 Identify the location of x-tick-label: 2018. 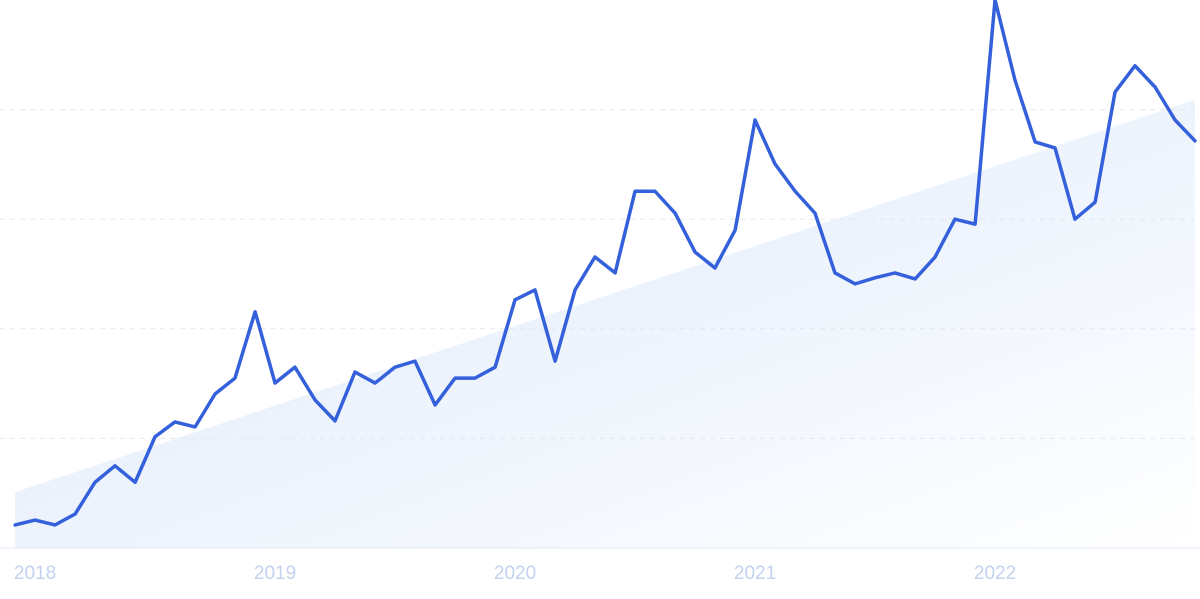
(35, 573).